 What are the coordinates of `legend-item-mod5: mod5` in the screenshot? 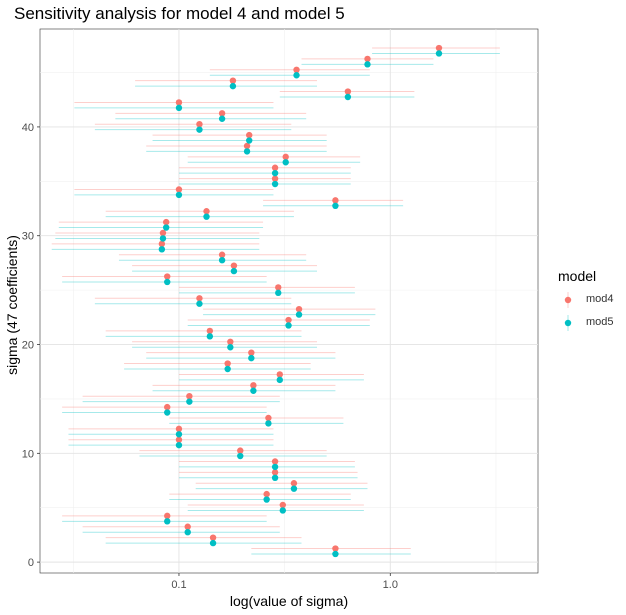 It's located at (586, 324).